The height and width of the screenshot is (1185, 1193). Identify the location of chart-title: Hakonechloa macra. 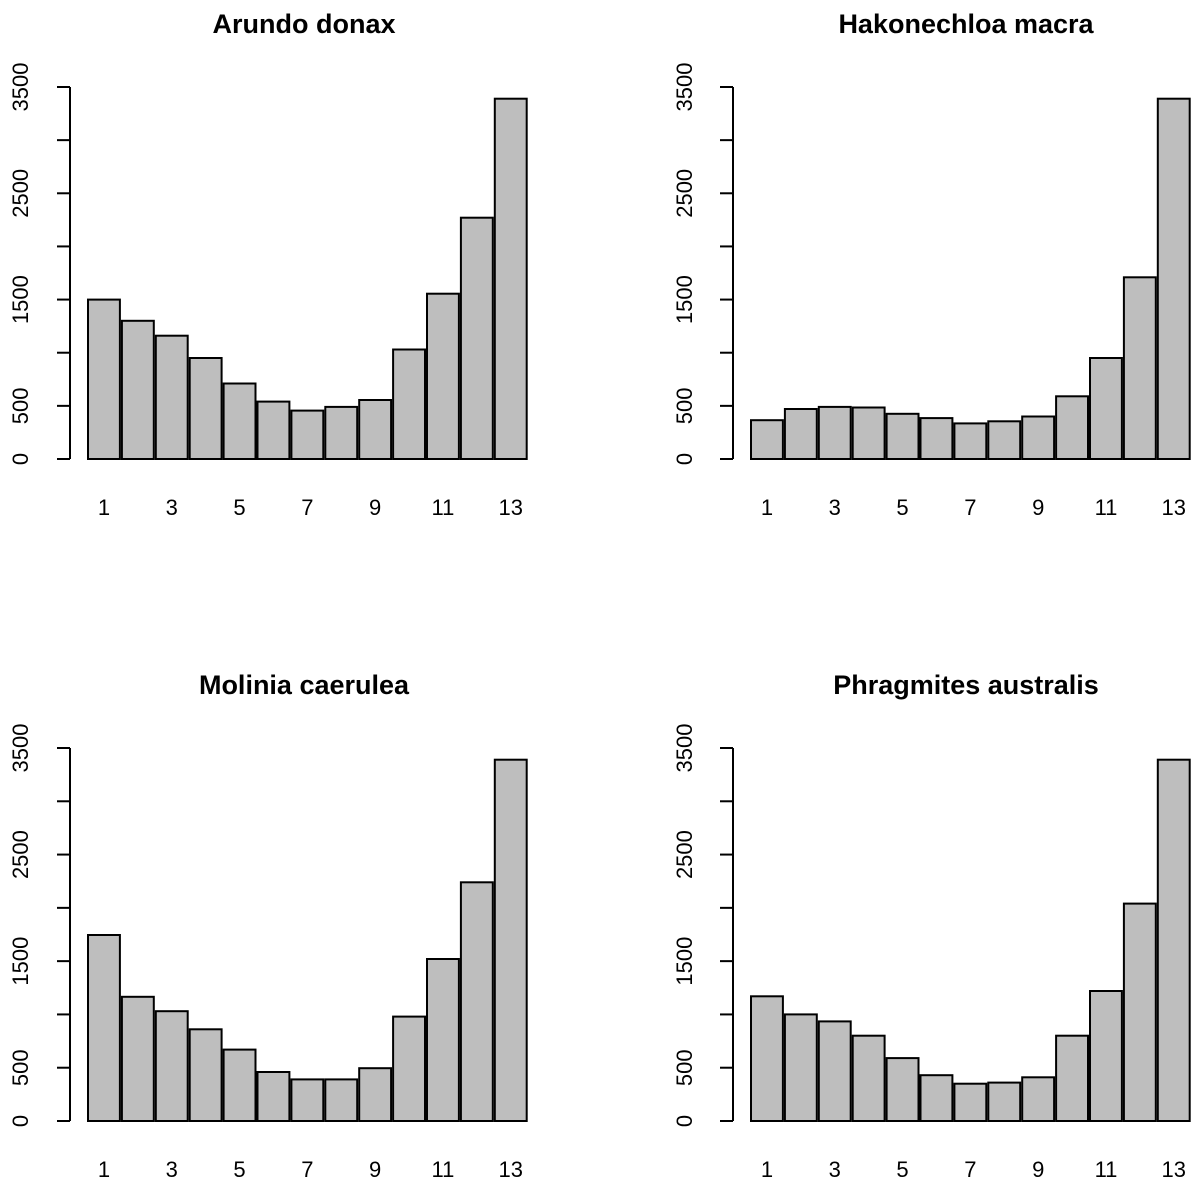
(966, 24).